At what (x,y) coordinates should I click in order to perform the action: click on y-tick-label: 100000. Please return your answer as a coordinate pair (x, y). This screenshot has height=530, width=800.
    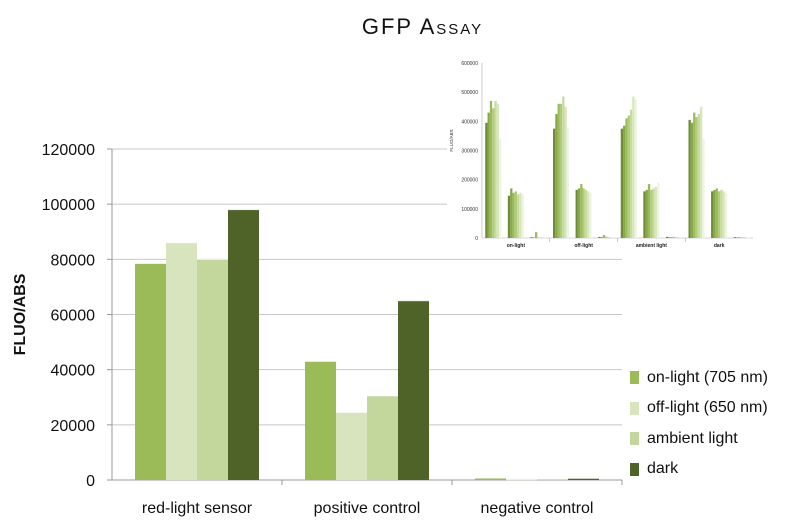
    Looking at the image, I should click on (68, 205).